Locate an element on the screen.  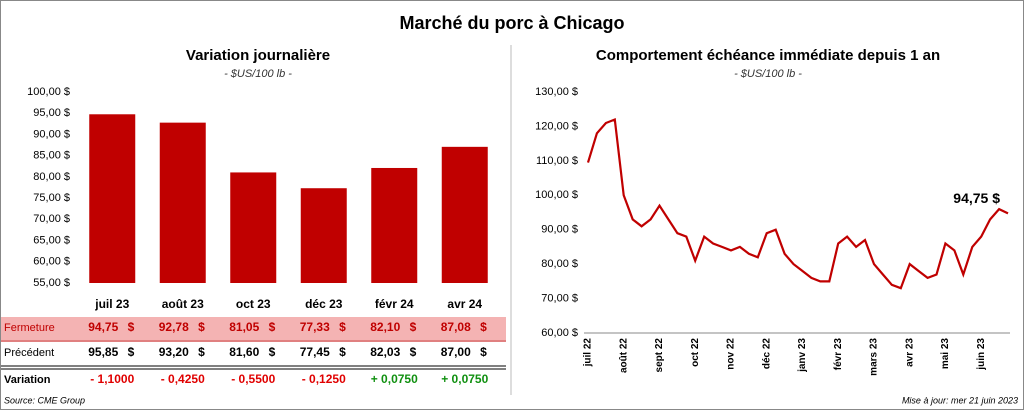
x-tick-label: déc 23 is located at coordinates (324, 304).